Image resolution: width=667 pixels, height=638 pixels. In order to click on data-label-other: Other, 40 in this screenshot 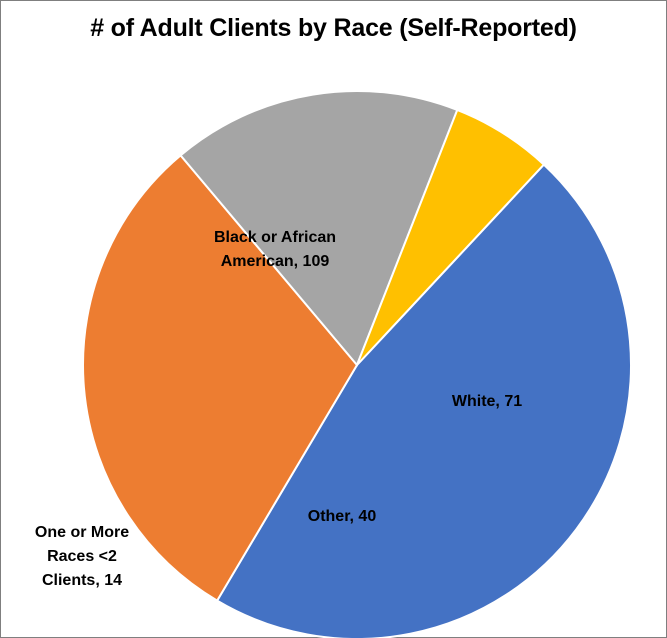, I will do `click(342, 516)`.